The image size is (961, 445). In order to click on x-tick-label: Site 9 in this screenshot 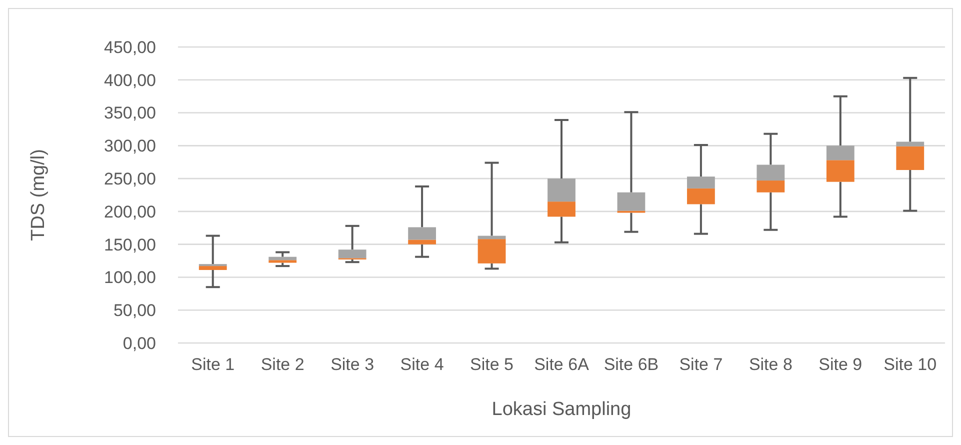, I will do `click(840, 364)`.